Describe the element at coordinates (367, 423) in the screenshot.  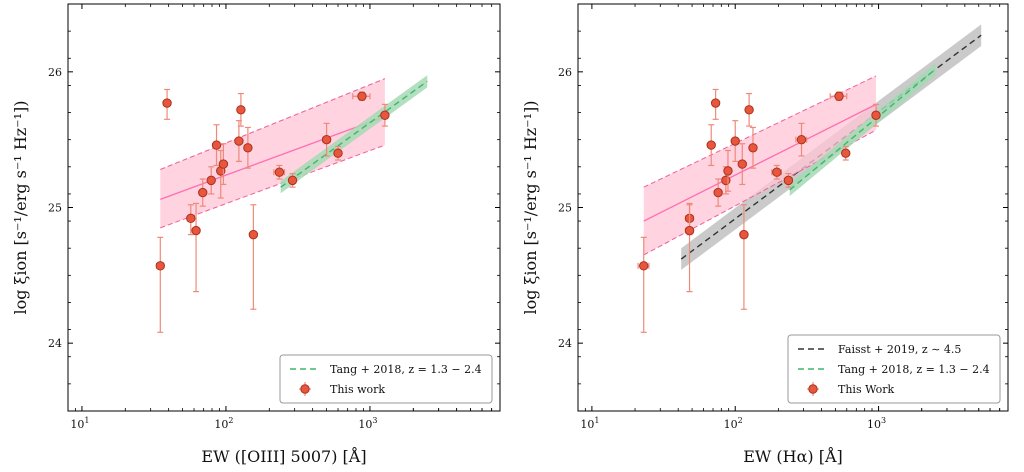
I see `x-tick-label: 10³` at that location.